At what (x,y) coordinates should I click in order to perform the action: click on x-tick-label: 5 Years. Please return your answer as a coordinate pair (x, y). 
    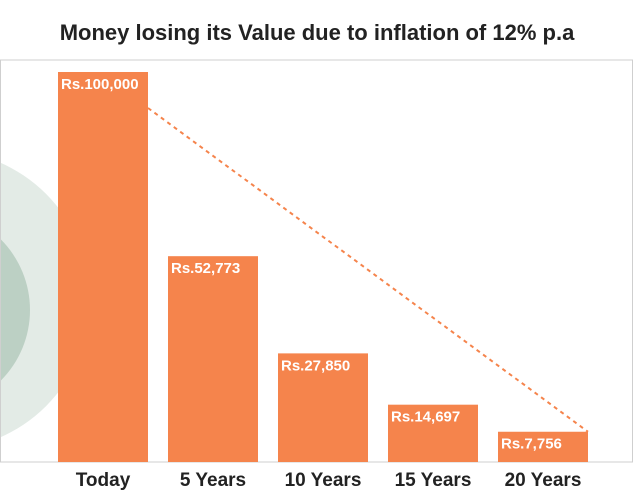
    Looking at the image, I should click on (213, 480).